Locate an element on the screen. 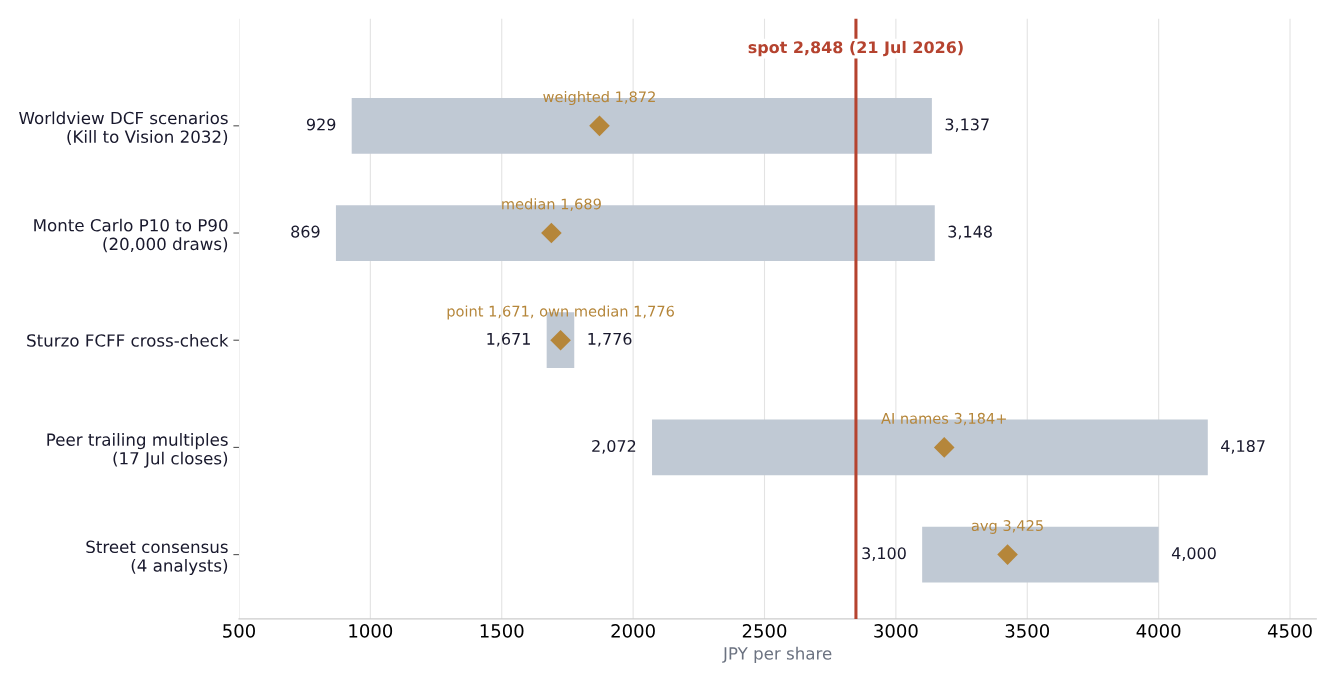  annotation: 929 is located at coordinates (321, 124).